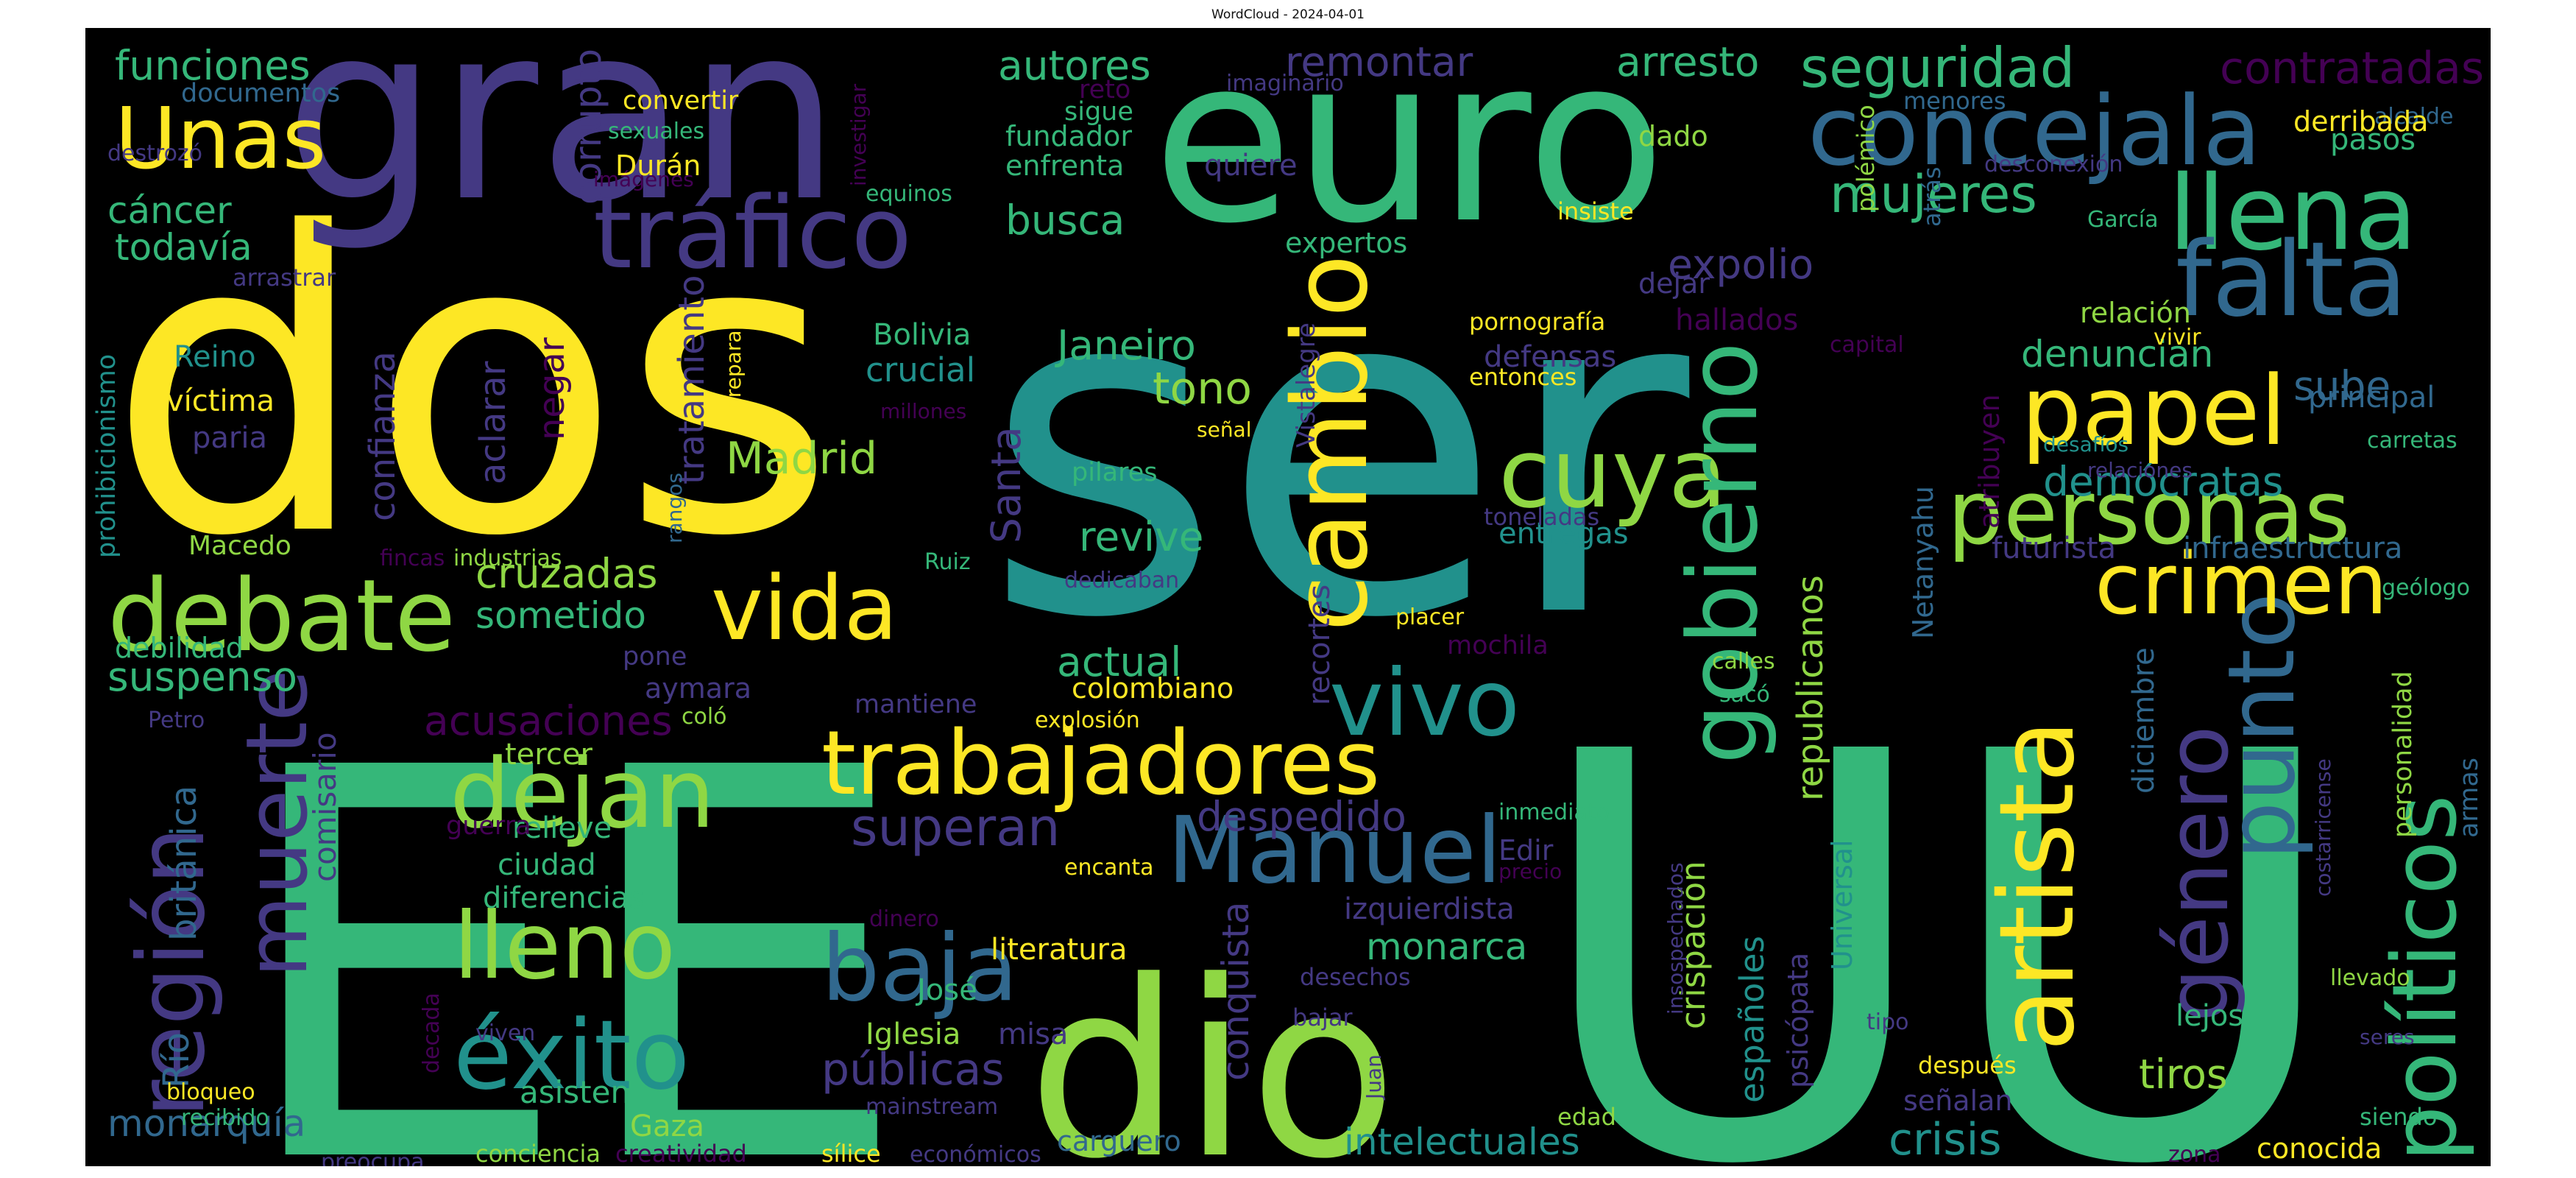 The image size is (2576, 1178). I want to click on word-169: pone, so click(655, 656).